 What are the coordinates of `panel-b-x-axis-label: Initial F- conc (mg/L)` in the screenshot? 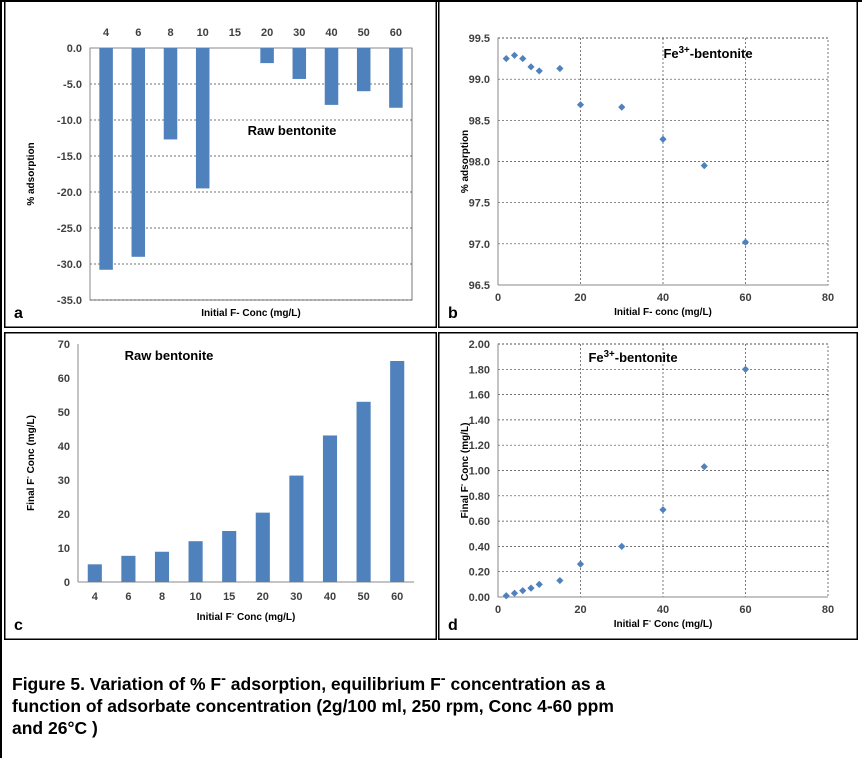 It's located at (663, 312).